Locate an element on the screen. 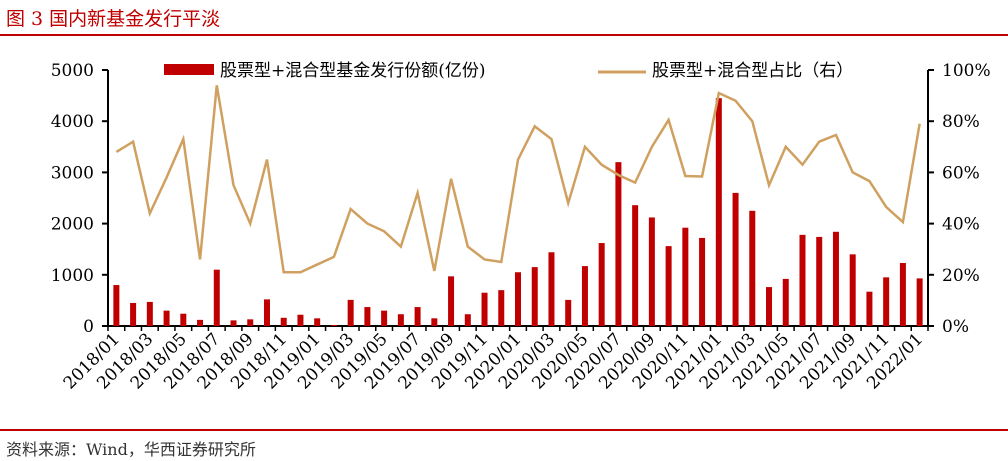  left-tick-label: 1000 is located at coordinates (72, 276).